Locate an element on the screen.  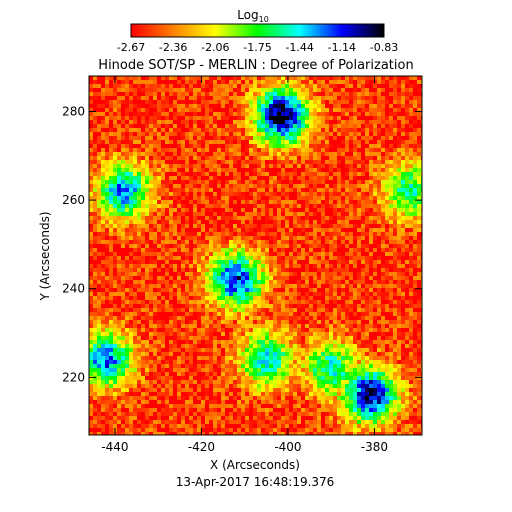
colorbar-gradient is located at coordinates (257, 30).